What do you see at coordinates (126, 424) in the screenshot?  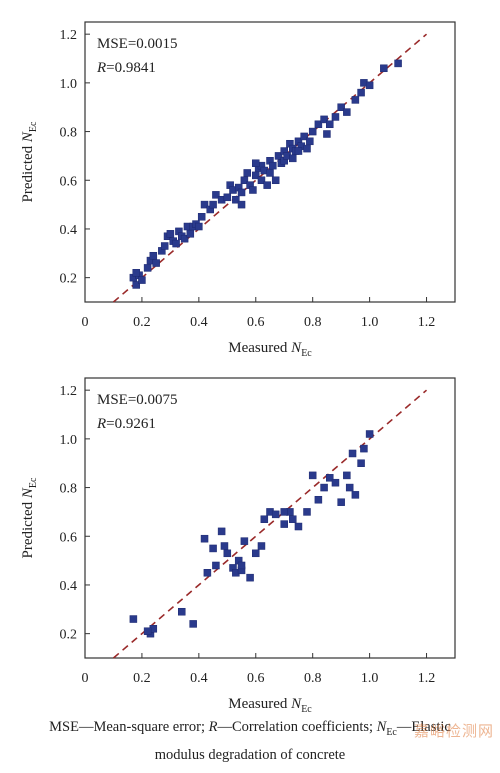 I see `annotation-r: R=0.9261` at bounding box center [126, 424].